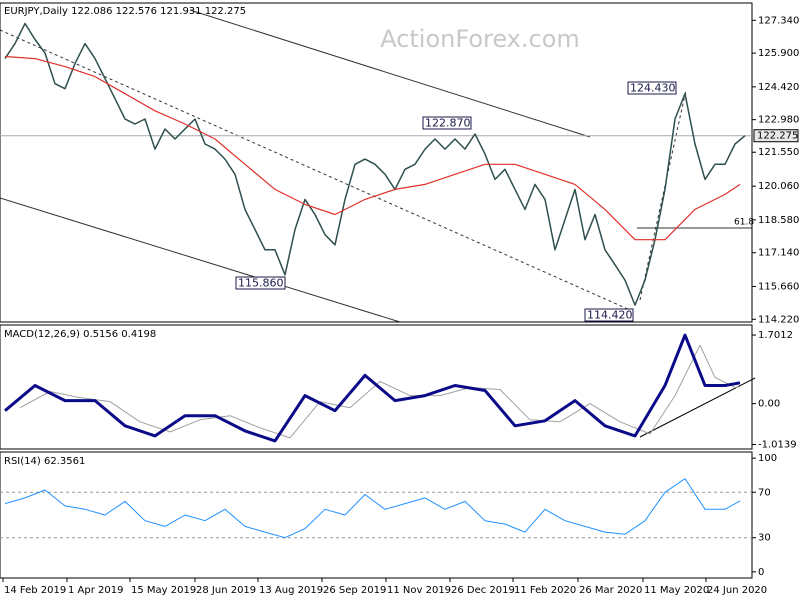  What do you see at coordinates (545, 590) in the screenshot?
I see `x-tick-label: 11 Feb 2020` at bounding box center [545, 590].